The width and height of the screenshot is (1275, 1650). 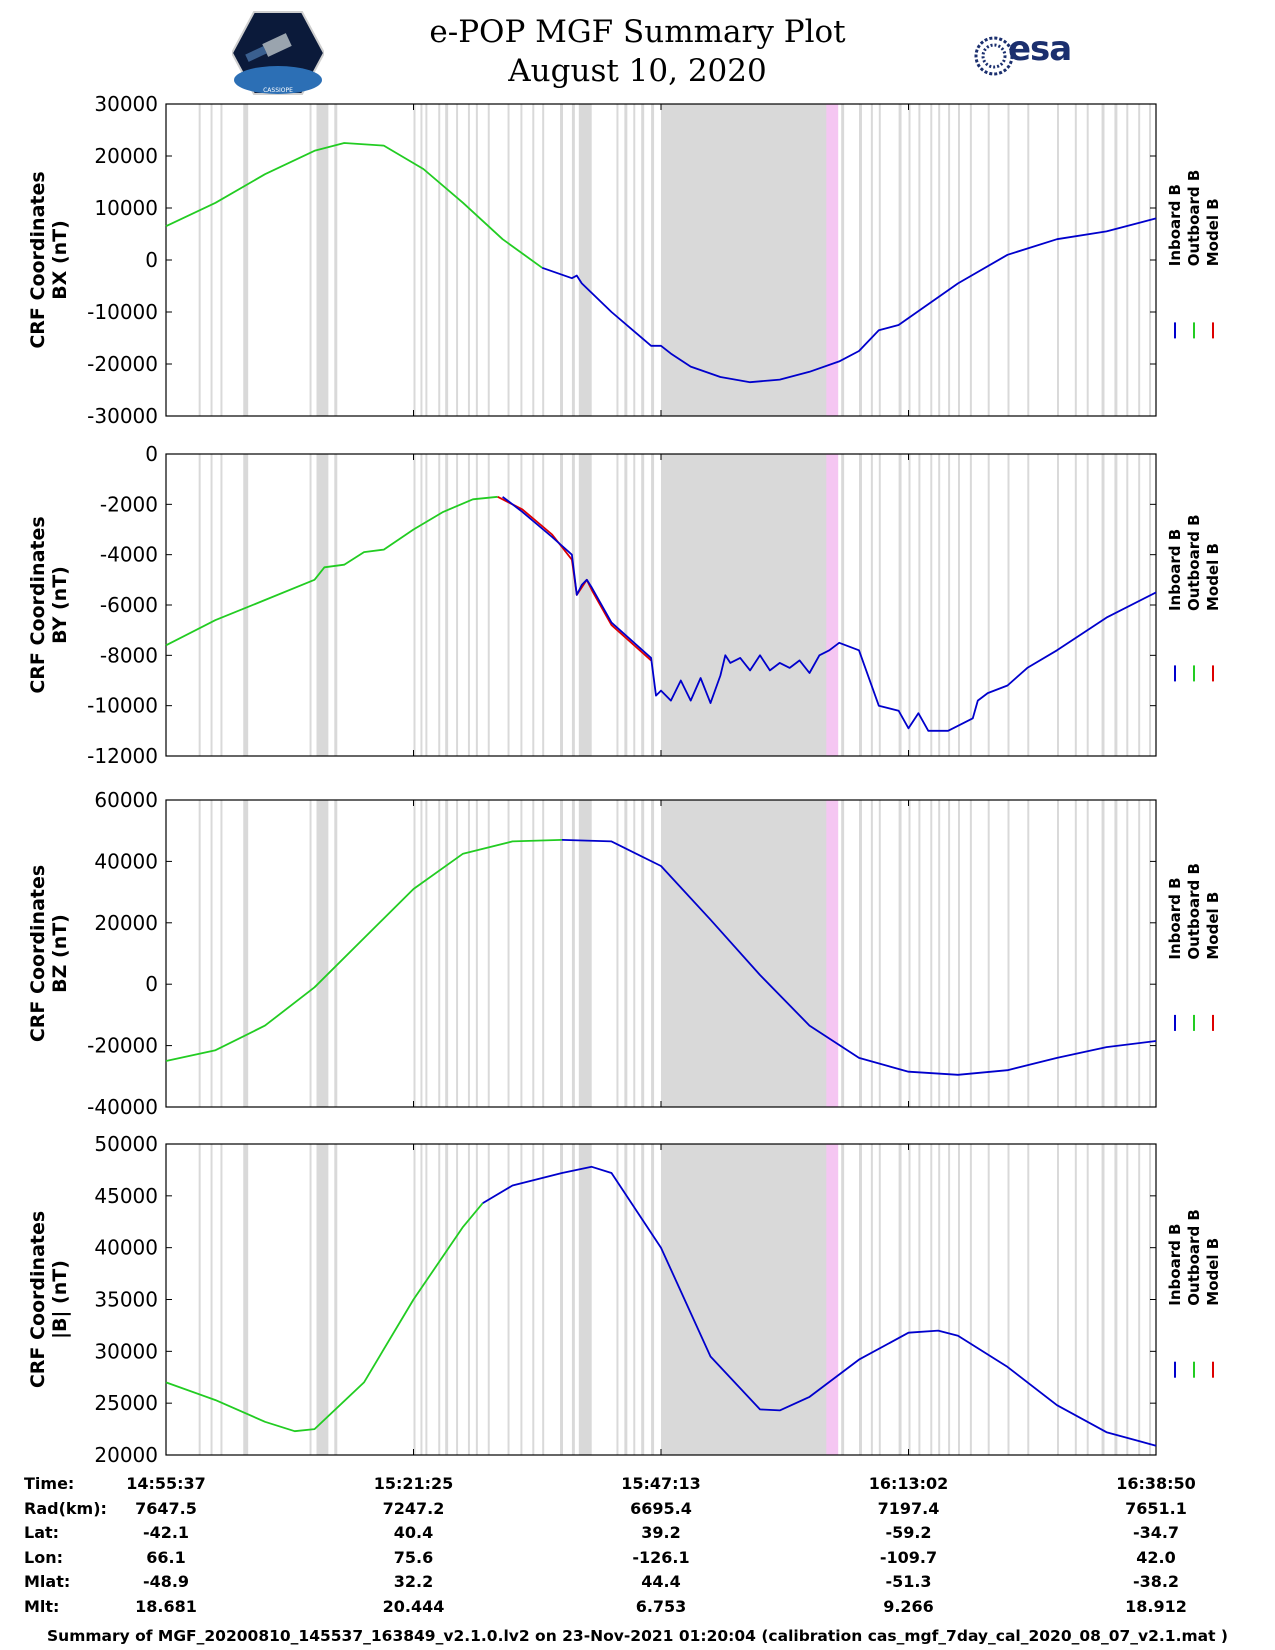 I want to click on ephemeris-value: 7197.4, so click(x=908, y=1508).